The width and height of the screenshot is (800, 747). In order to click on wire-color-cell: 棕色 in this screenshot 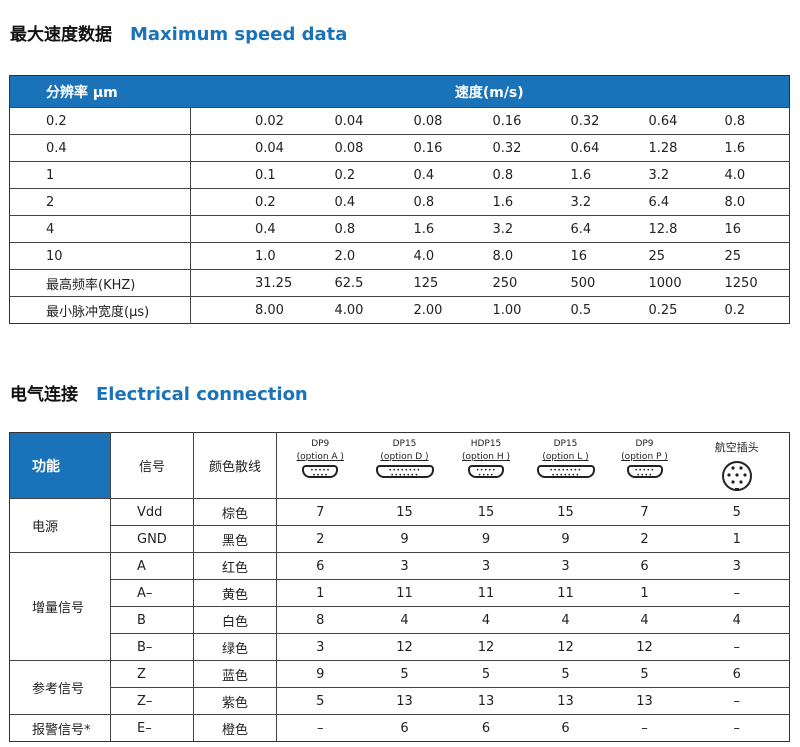, I will do `click(235, 512)`.